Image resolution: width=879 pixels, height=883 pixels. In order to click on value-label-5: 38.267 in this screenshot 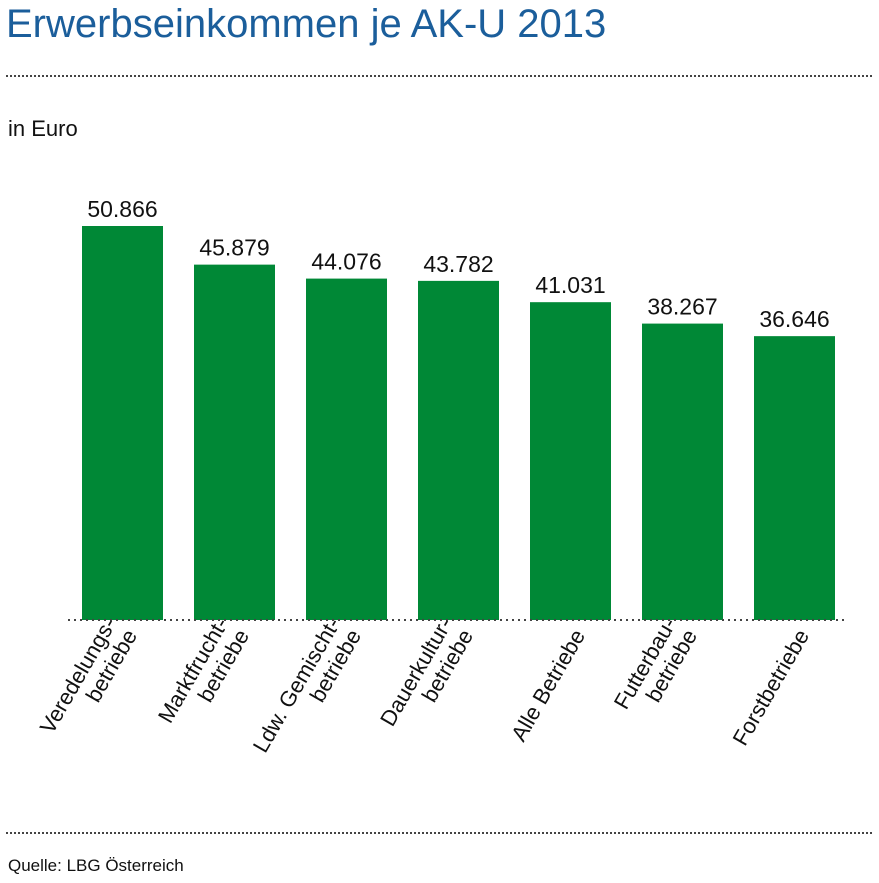, I will do `click(682, 307)`.